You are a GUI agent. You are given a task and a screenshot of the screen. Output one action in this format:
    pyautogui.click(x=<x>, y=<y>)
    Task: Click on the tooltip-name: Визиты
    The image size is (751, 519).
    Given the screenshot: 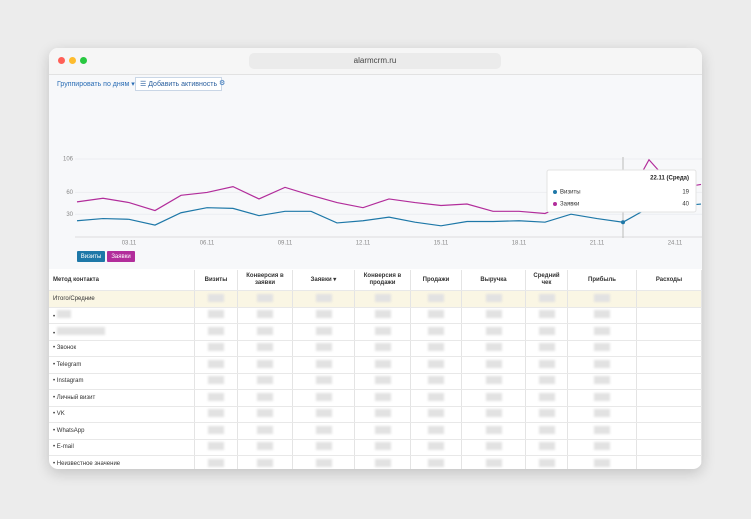 What is the action you would take?
    pyautogui.click(x=570, y=193)
    